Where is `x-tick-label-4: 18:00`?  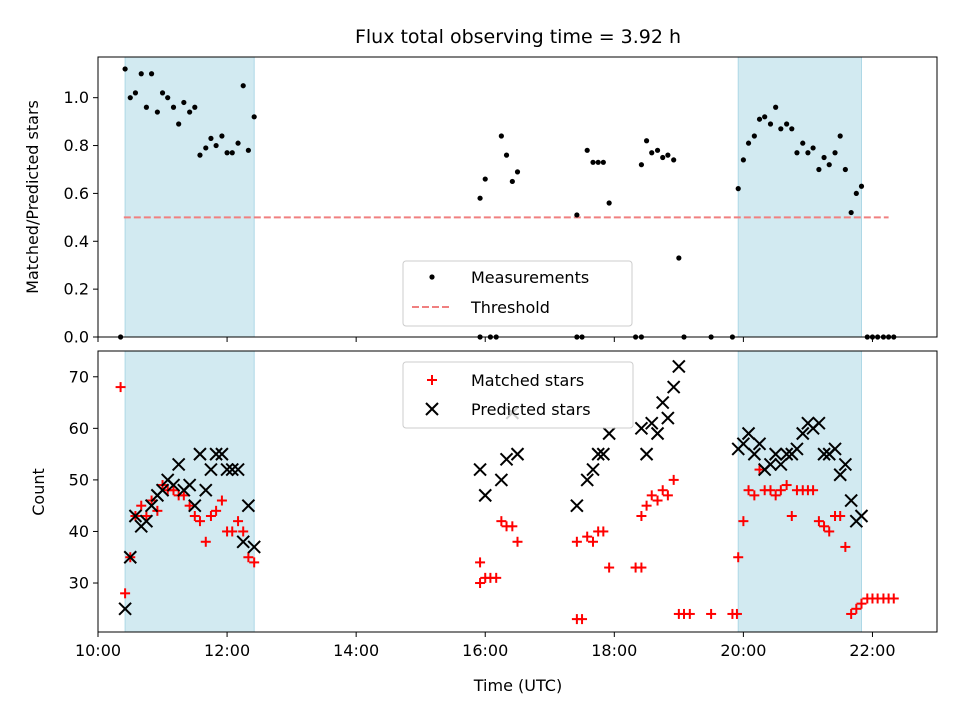 x-tick-label-4: 18:00 is located at coordinates (614, 650).